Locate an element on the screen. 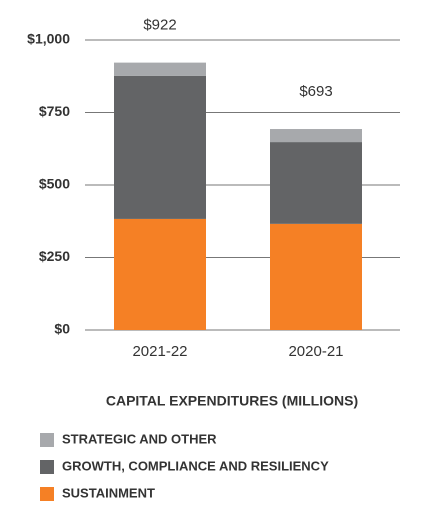 This screenshot has width=425, height=511. legend-label: SUSTAINMENT is located at coordinates (108, 492).